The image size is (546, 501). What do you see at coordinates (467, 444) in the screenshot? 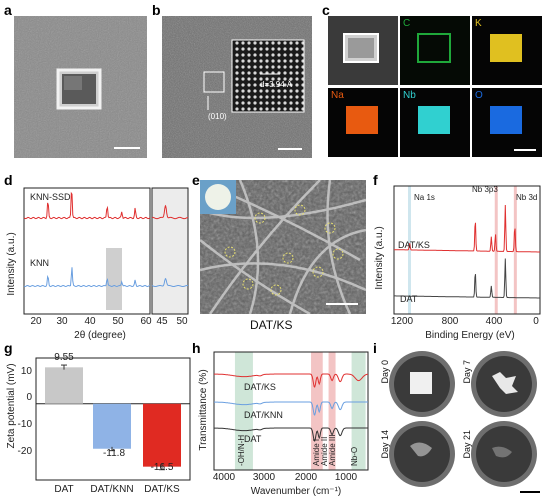
I see `day-label-21: Day 21` at bounding box center [467, 444].